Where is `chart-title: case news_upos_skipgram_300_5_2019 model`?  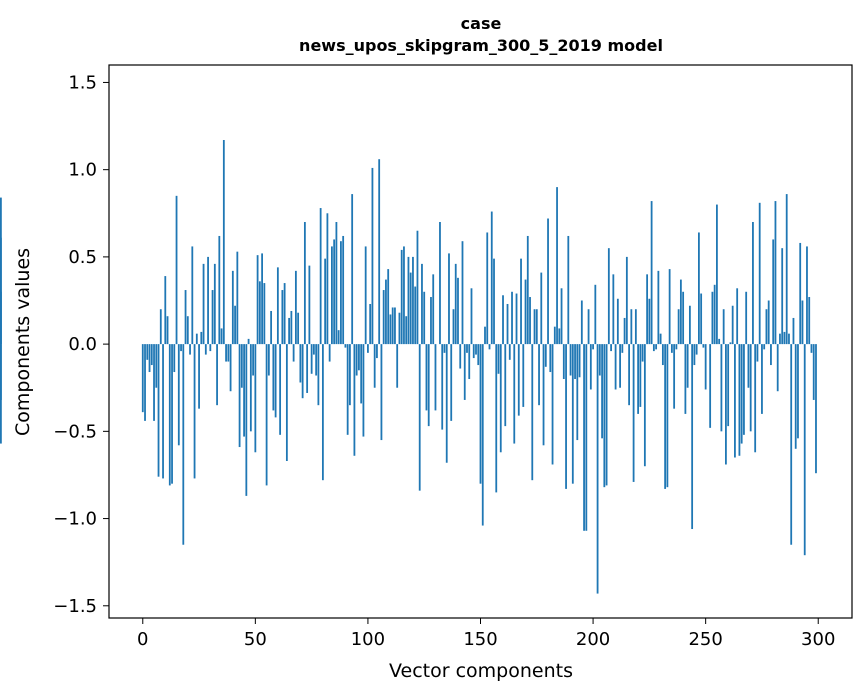
chart-title: case news_upos_skipgram_300_5_2019 model is located at coordinates (481, 34).